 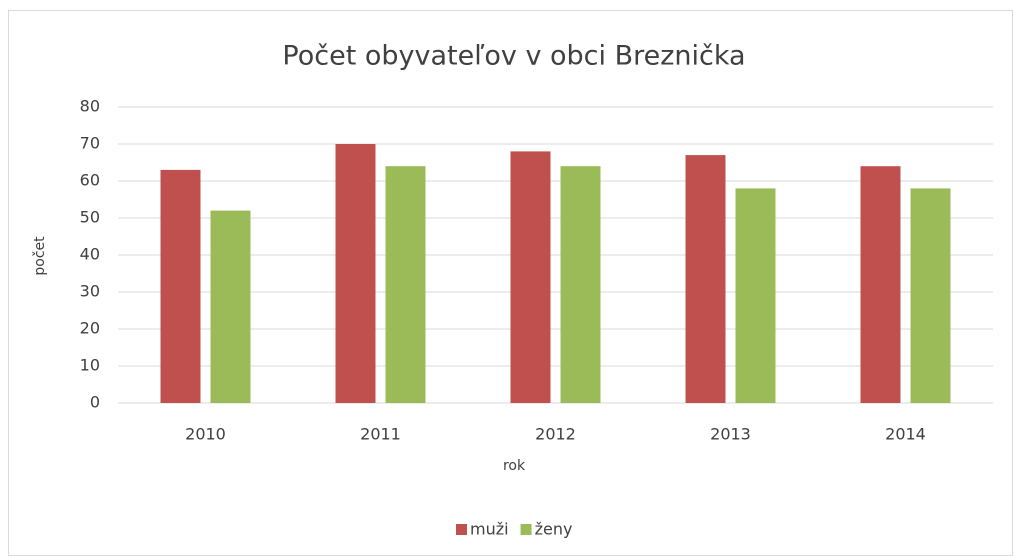 What do you see at coordinates (489, 529) in the screenshot?
I see `legend-label: muži` at bounding box center [489, 529].